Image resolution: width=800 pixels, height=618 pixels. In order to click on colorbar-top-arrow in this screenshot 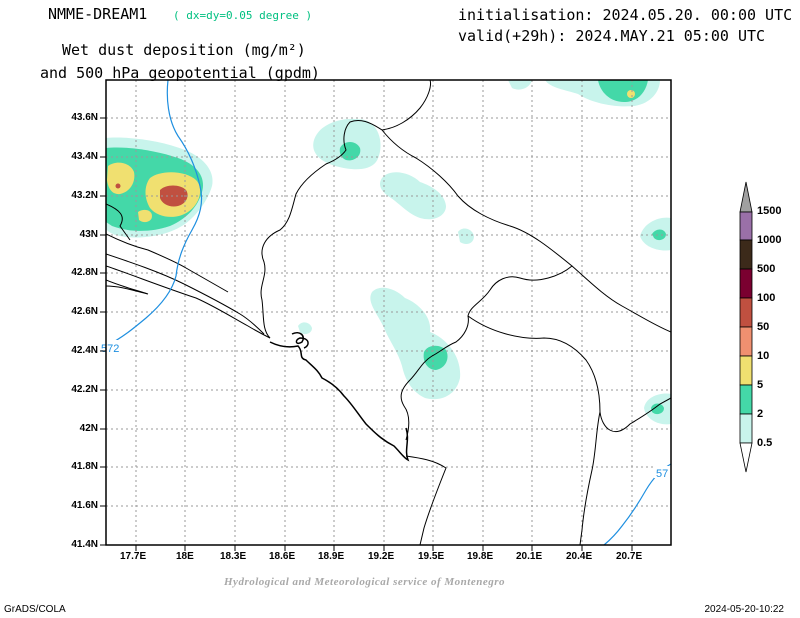, I will do `click(746, 197)`.